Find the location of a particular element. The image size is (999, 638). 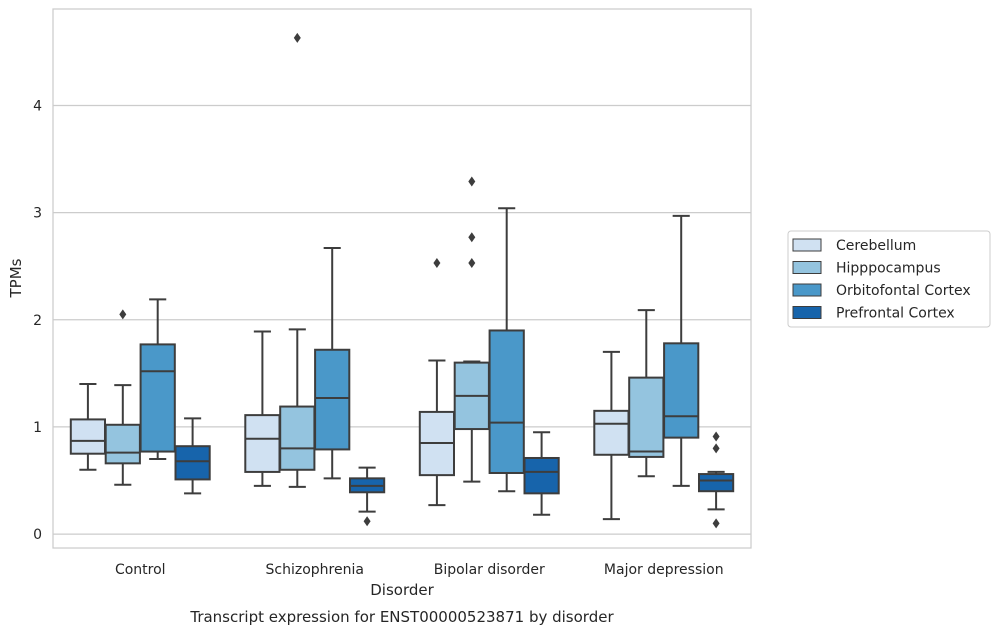

legend-label-prefrontal-cortex: Prefrontal Cortex is located at coordinates (895, 314).